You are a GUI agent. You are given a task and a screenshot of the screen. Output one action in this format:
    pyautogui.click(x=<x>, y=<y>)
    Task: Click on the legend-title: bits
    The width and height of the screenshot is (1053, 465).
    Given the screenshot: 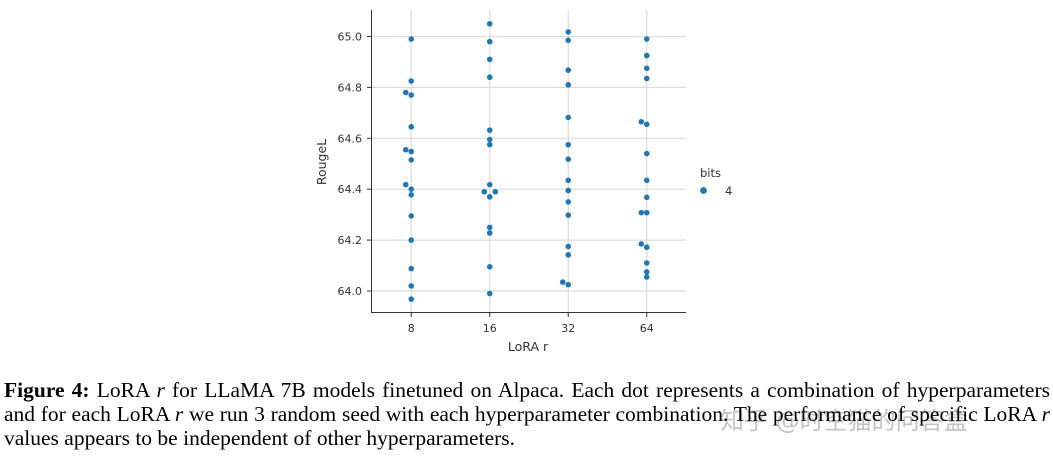 What is the action you would take?
    pyautogui.click(x=710, y=173)
    